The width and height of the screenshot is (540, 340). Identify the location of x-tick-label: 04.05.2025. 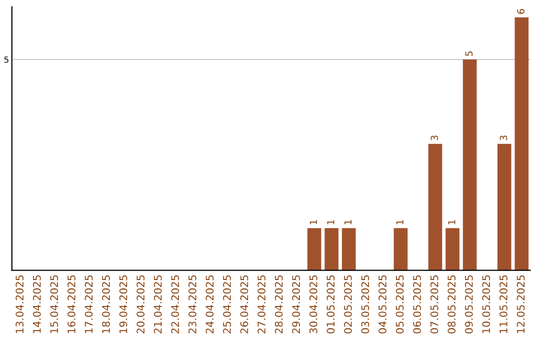
(382, 304).